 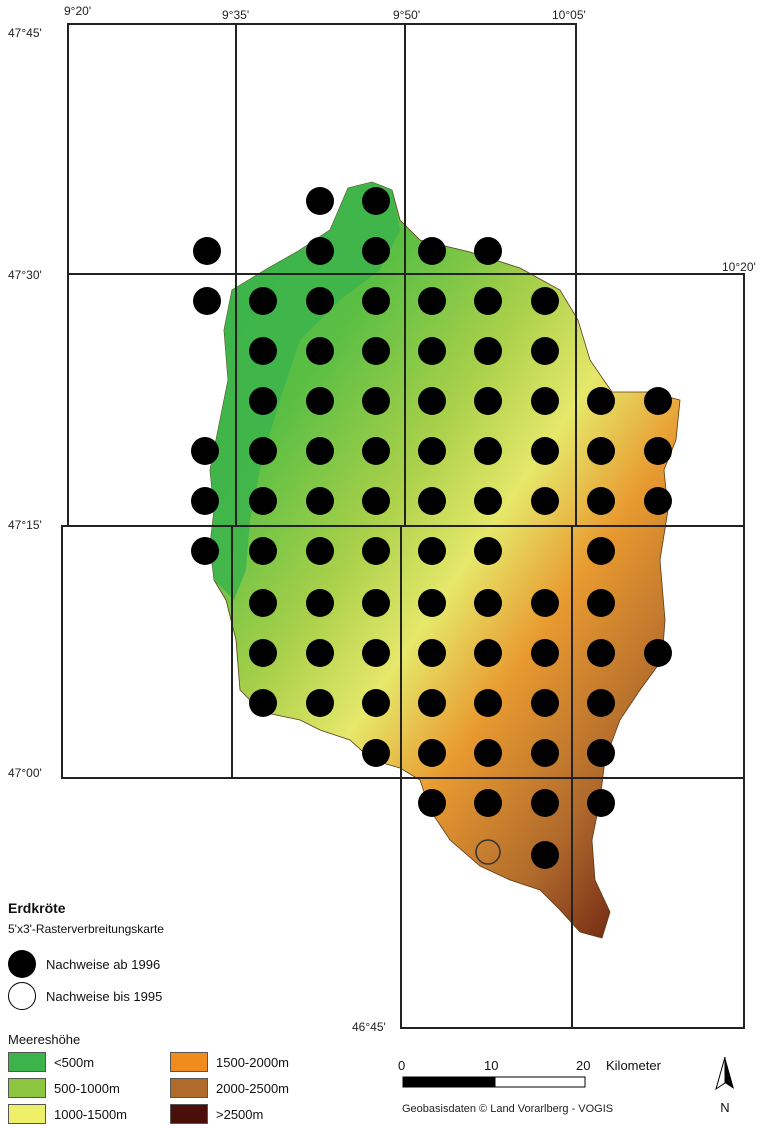 I want to click on north-label: N, so click(x=725, y=1107).